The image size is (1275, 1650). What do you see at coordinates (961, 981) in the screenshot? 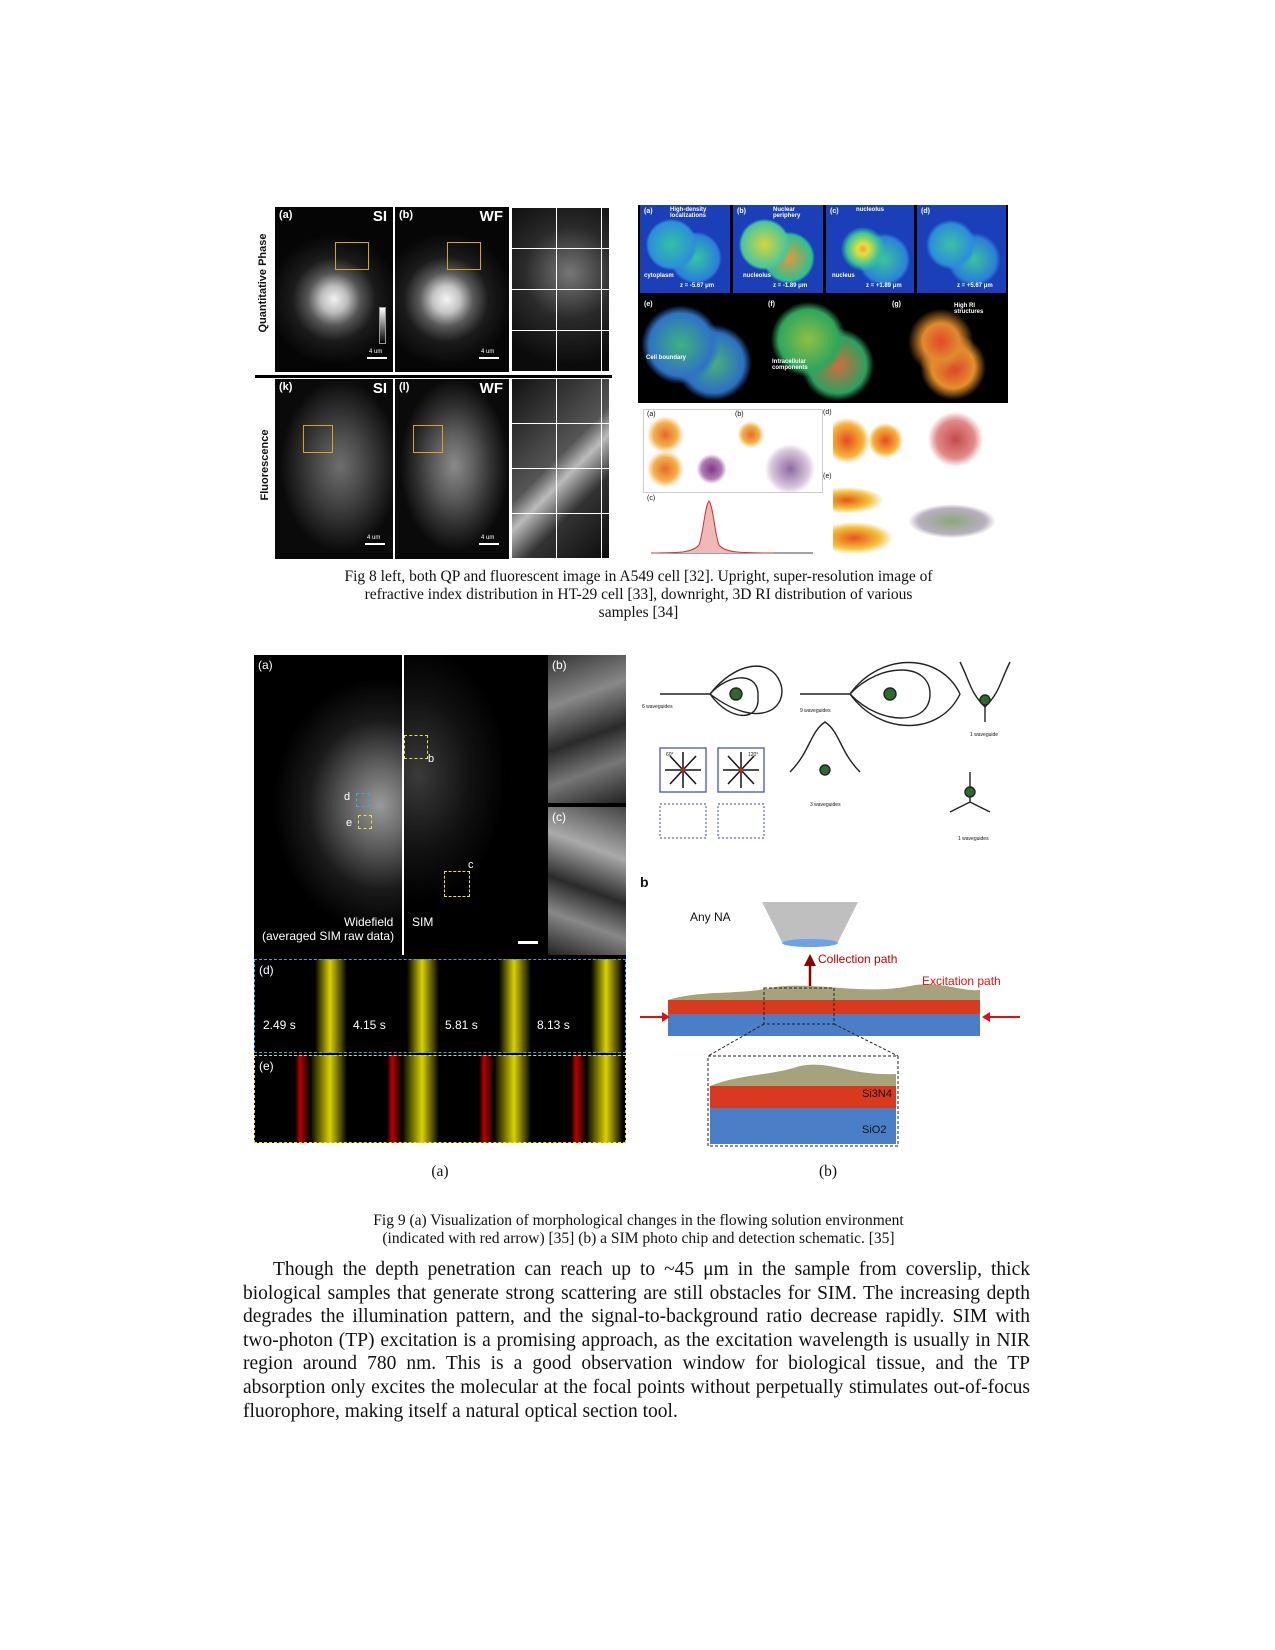
I see `excitation-path-label: Excitation path` at bounding box center [961, 981].